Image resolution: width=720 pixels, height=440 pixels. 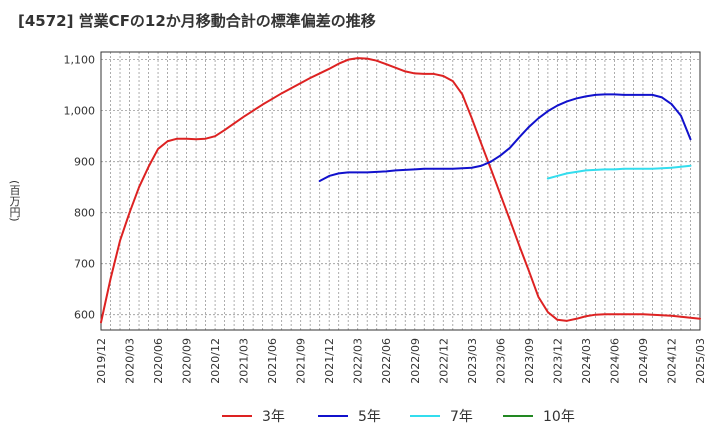 What do you see at coordinates (253, 416) in the screenshot?
I see `legend-item-0: 3年` at bounding box center [253, 416].